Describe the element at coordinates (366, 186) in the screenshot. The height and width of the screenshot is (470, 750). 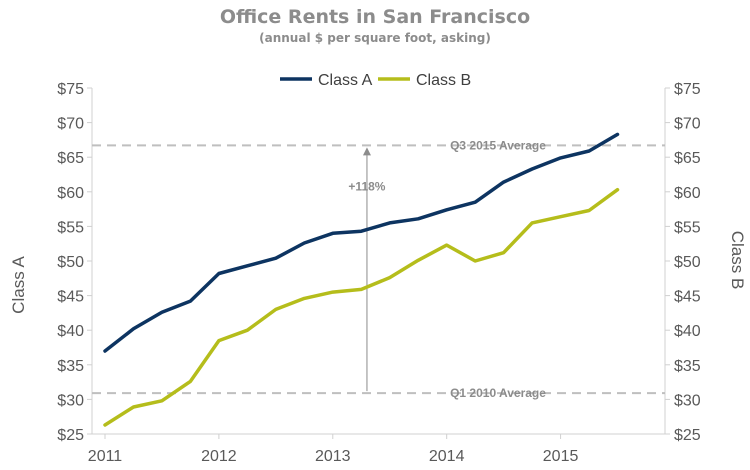
I see `growth-annotation: +118%` at that location.